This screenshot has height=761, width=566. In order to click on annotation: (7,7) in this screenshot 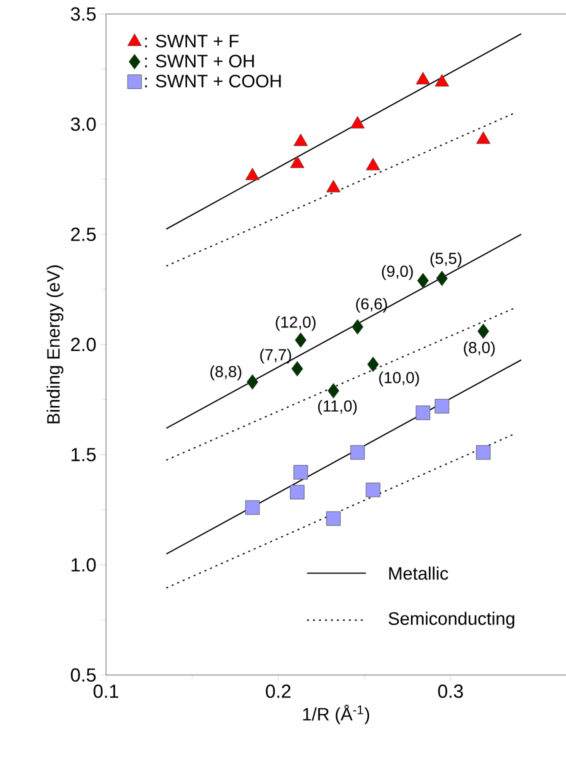, I will do `click(276, 356)`.